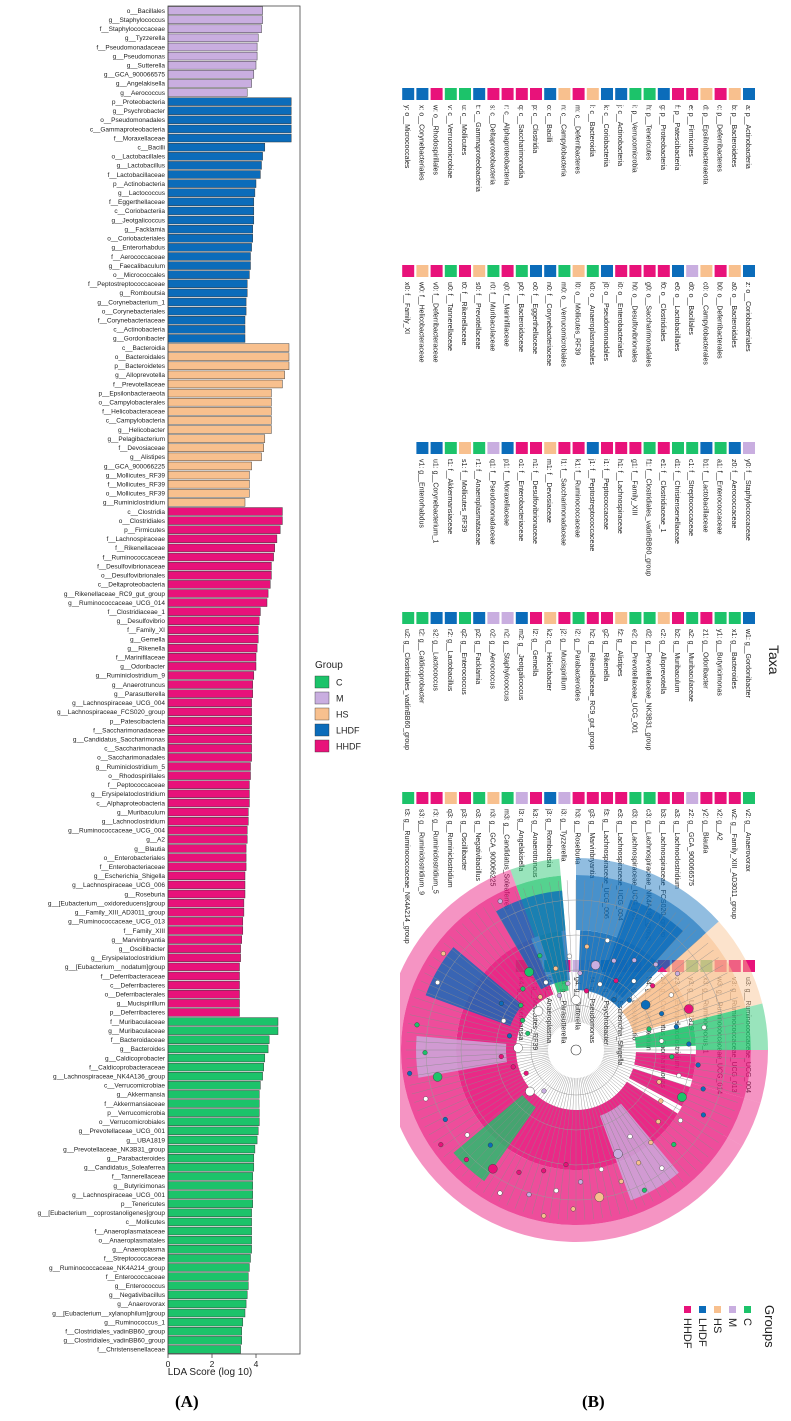 Image resolution: width=791 pixels, height=1421 pixels. What do you see at coordinates (118, 1195) in the screenshot?
I see `lda-taxon-label: g__Lachnospiraceae_UCG_001` at bounding box center [118, 1195].